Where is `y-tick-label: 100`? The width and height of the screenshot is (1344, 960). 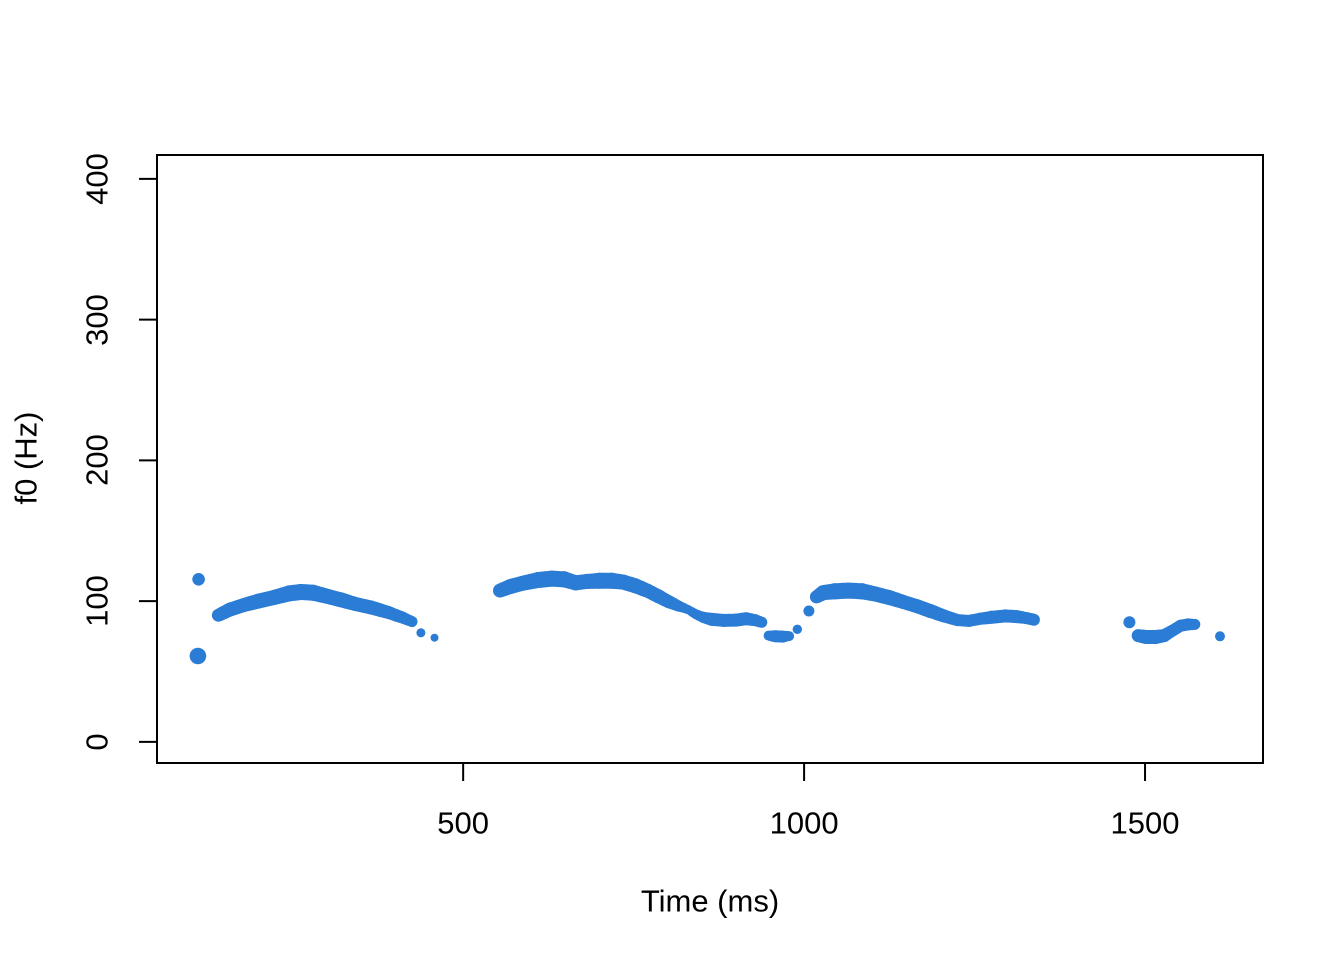 y-tick-label: 100 is located at coordinates (97, 601).